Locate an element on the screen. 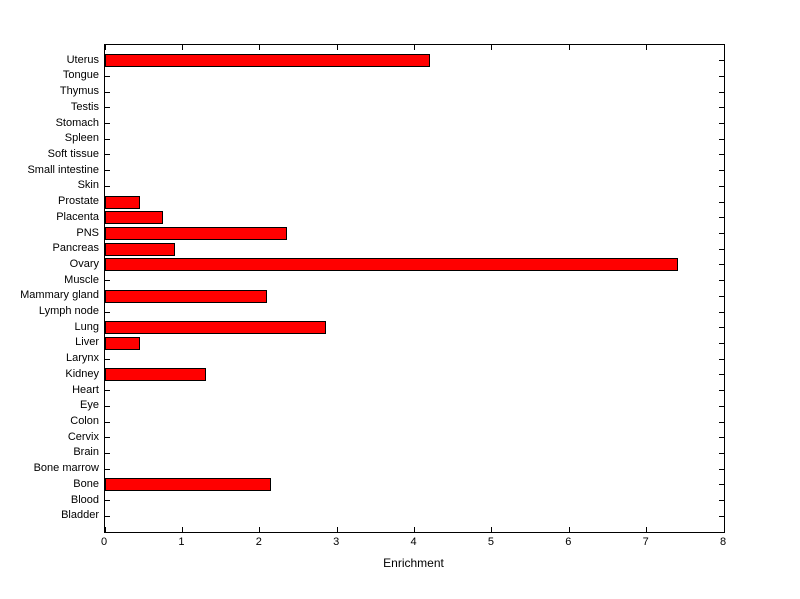  y-category-label-larynx: Larynx is located at coordinates (82, 358).